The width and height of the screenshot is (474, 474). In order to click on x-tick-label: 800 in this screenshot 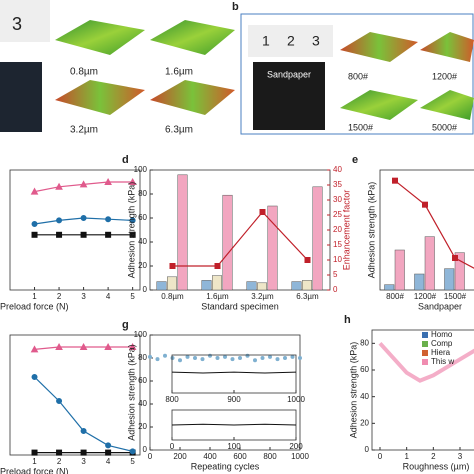, I will do `click(270, 456)`.